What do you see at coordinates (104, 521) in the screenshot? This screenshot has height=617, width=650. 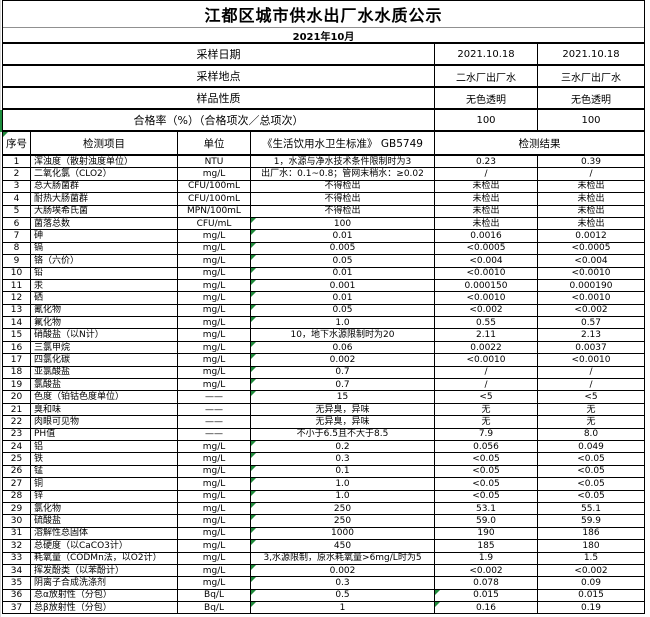 I see `cell-test-item: 硫酸盐` at bounding box center [104, 521].